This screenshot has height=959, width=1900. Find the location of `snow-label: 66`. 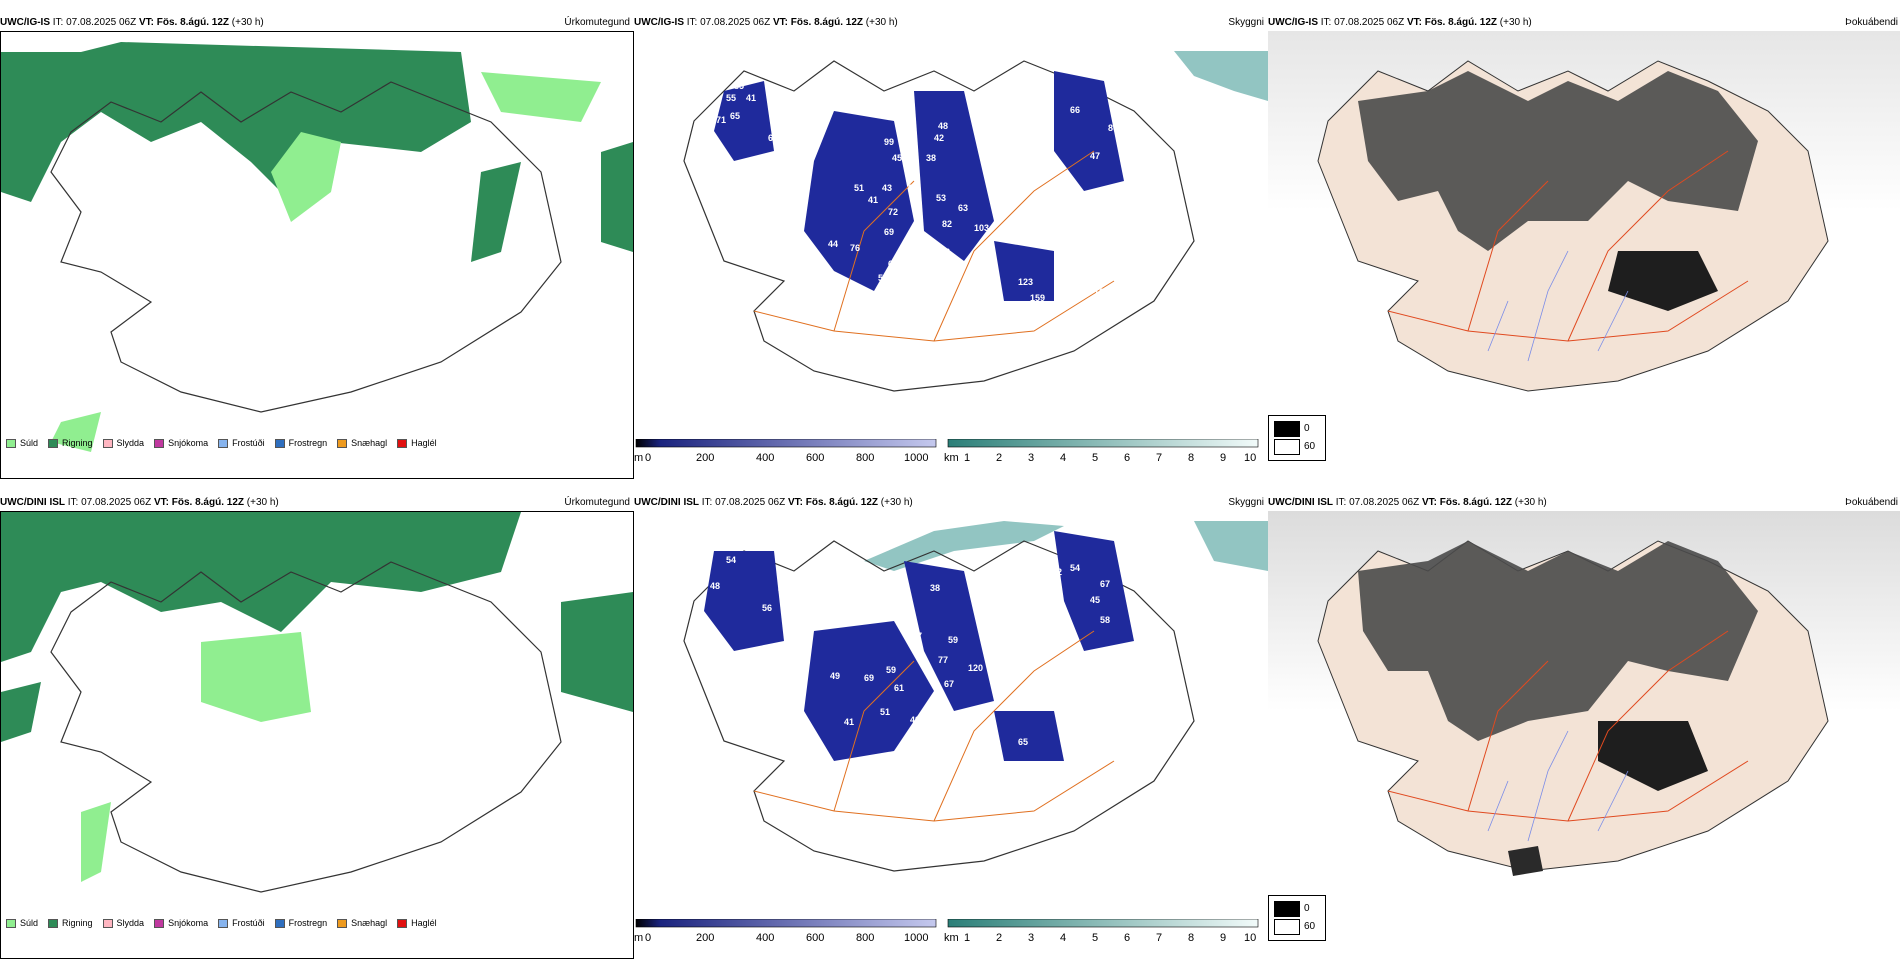

snow-label: 66 is located at coordinates (1075, 110).